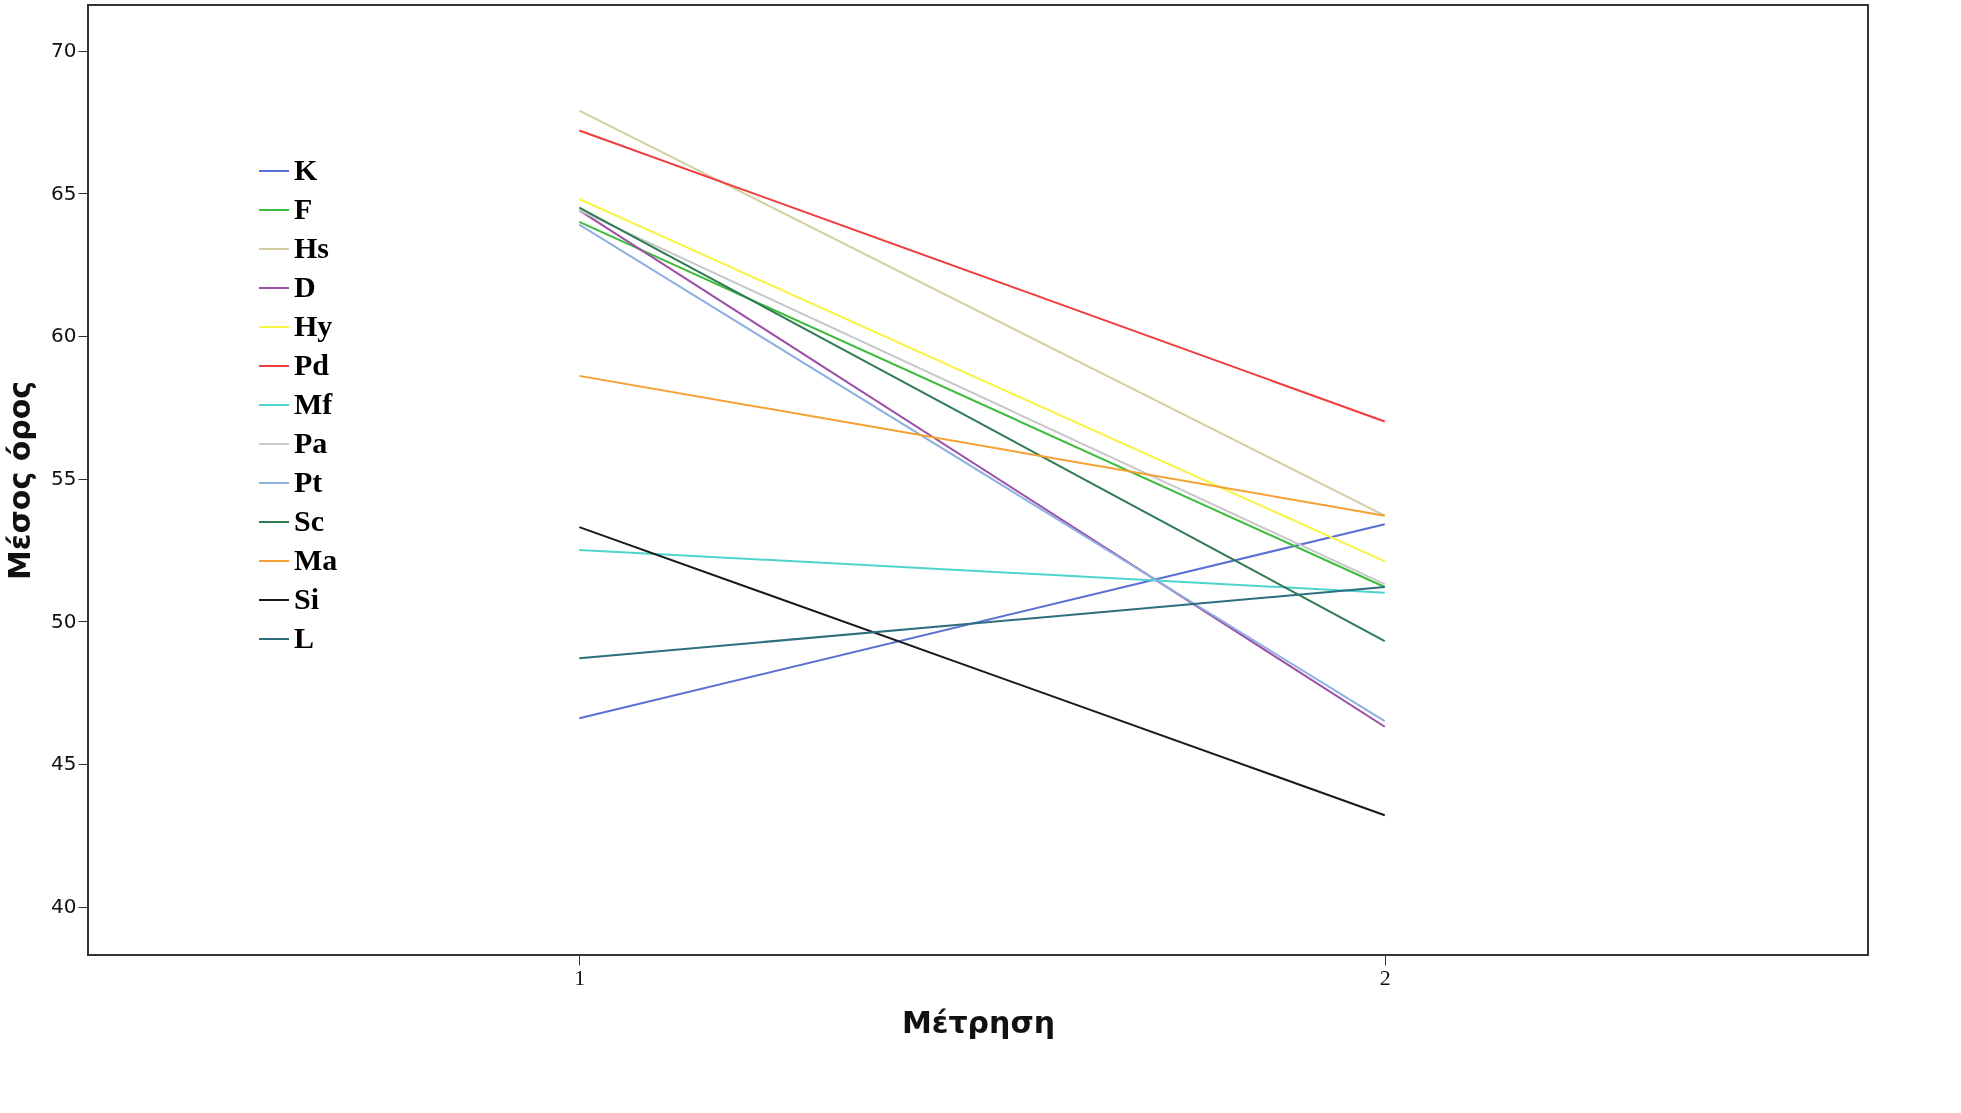 This screenshot has width=1961, height=1113. What do you see at coordinates (64, 192) in the screenshot?
I see `y-tick-label: 65` at bounding box center [64, 192].